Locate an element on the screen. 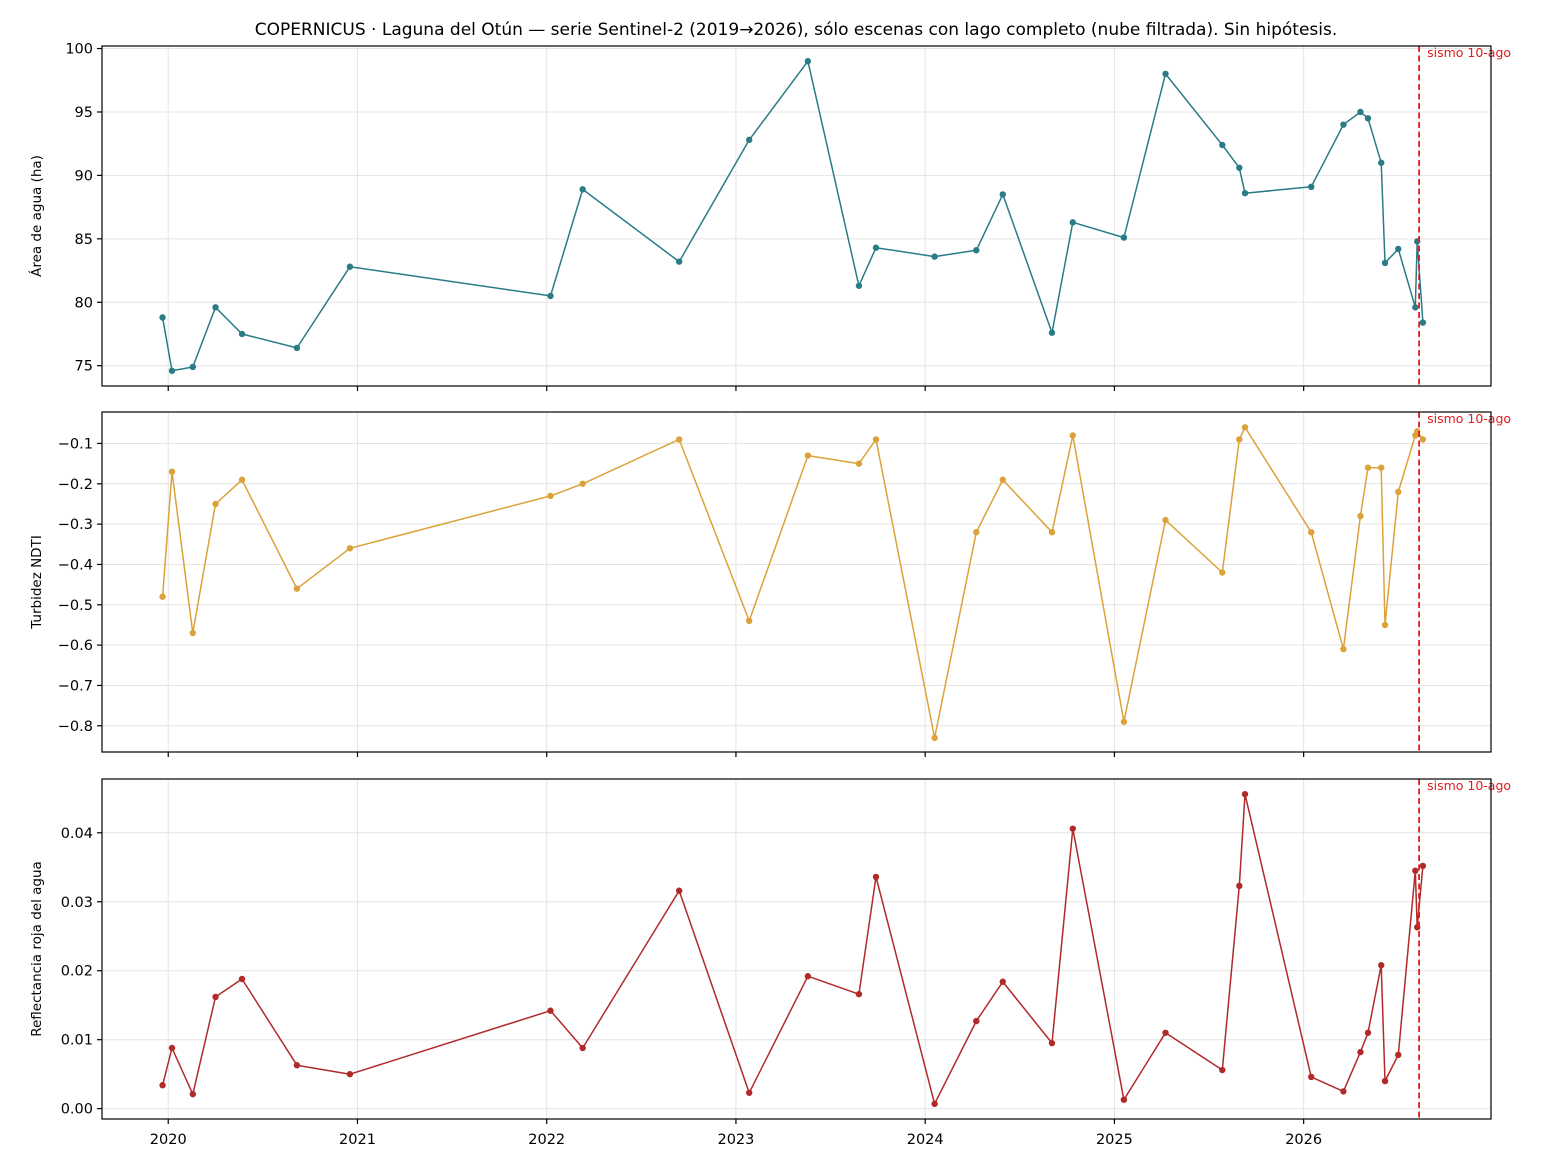 The height and width of the screenshot is (1170, 1560). x-tick-label: 2023 is located at coordinates (735, 1140).